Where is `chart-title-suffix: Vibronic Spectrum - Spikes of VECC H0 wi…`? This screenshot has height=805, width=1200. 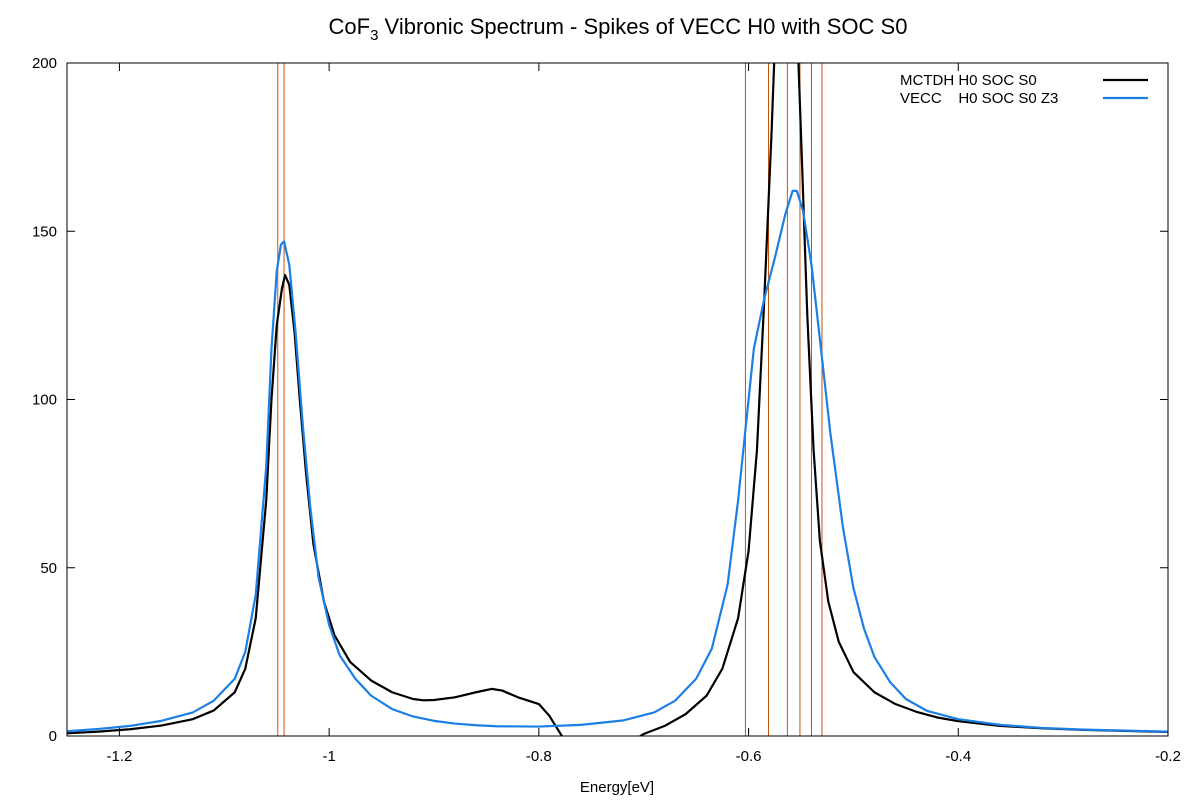
chart-title-suffix: Vibronic Spectrum - Spikes of VECC H0 wi… is located at coordinates (642, 26).